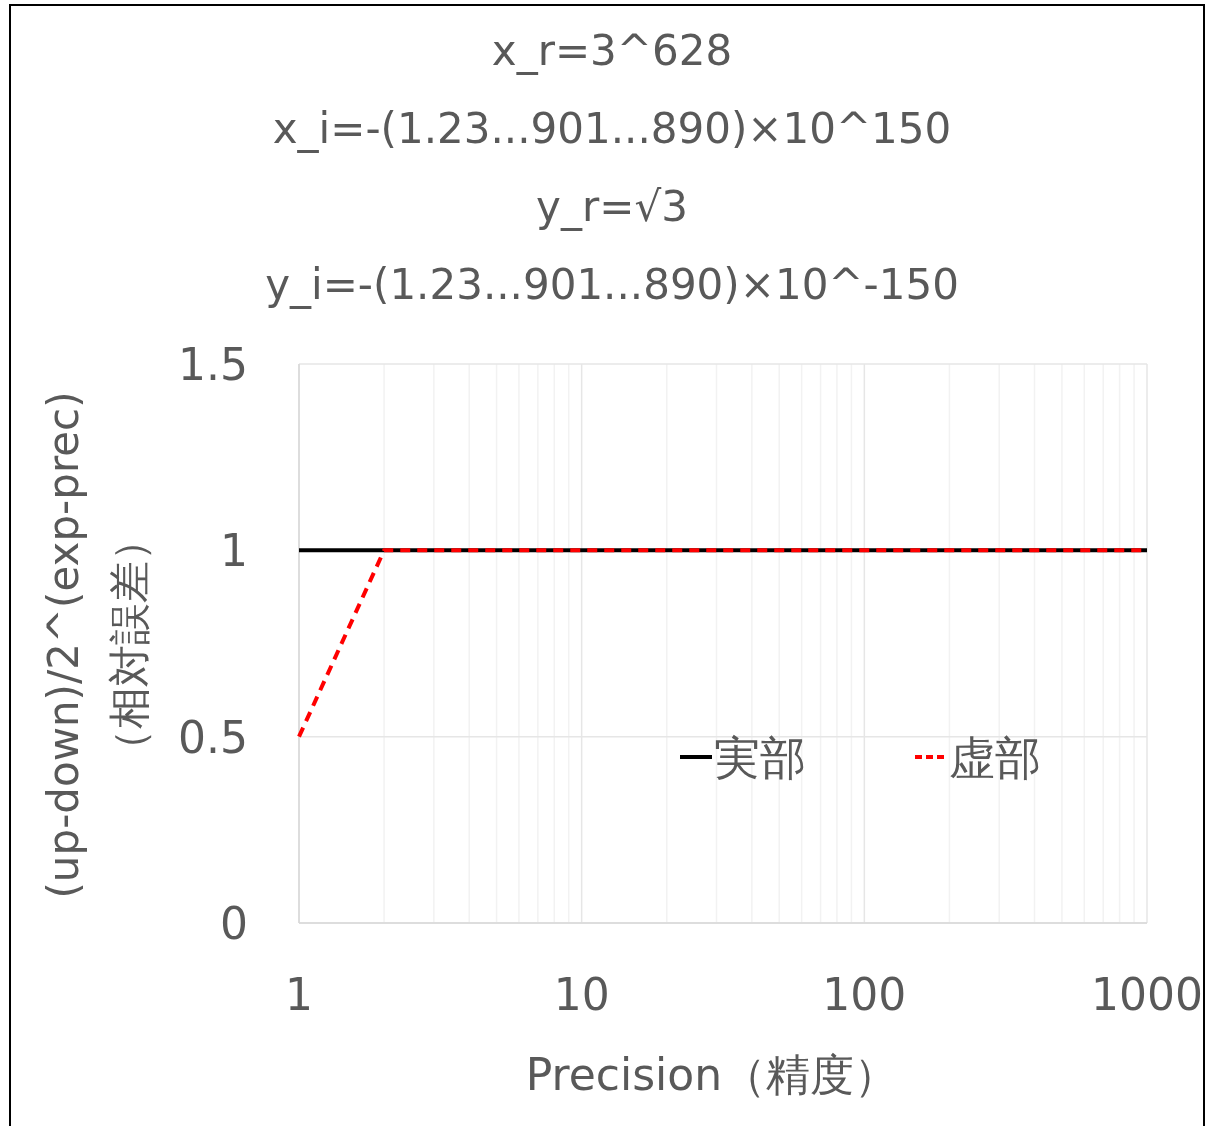 Image resolution: width=1214 pixels, height=1126 pixels. What do you see at coordinates (213, 364) in the screenshot?
I see `y-tick-label: 1.5` at bounding box center [213, 364].